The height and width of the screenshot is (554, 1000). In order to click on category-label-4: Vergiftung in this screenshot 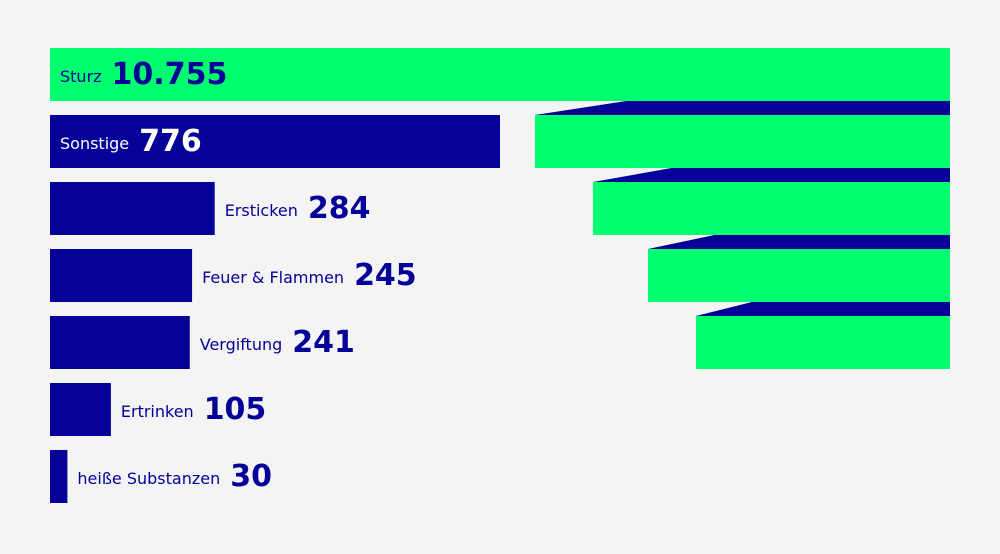, I will do `click(241, 344)`.